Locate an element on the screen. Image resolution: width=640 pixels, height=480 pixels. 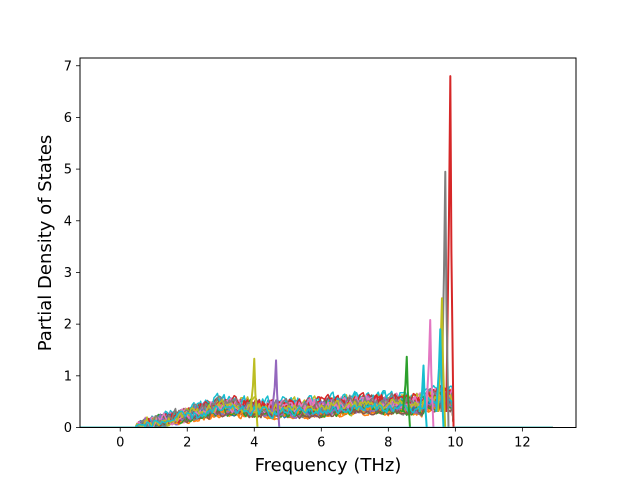
x-axis-label: Frequency (THz) is located at coordinates (328, 465).